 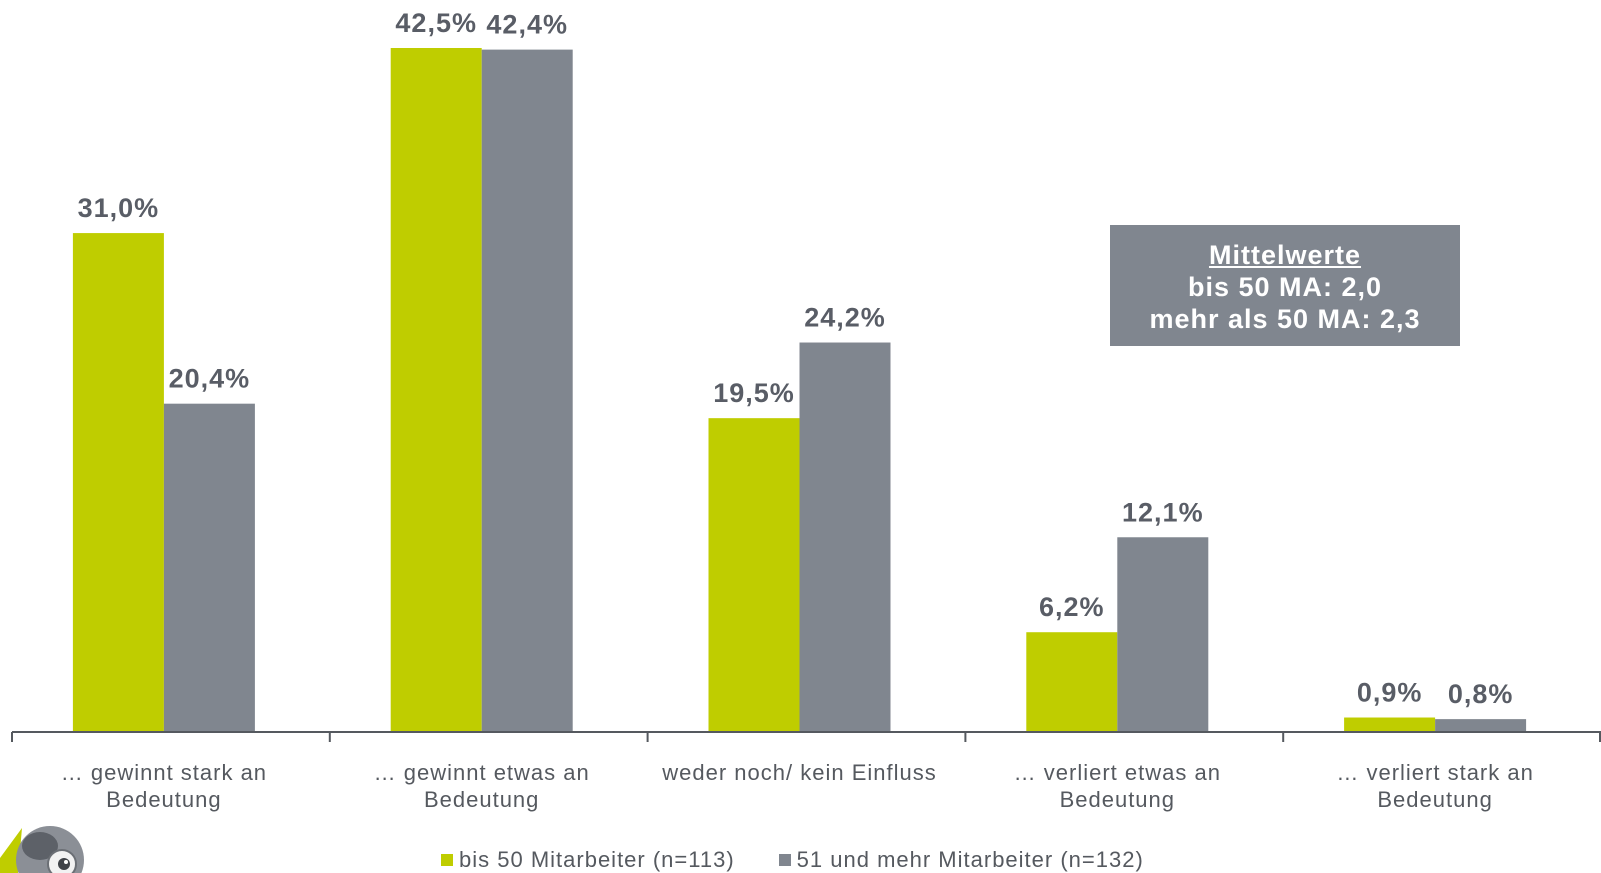 I want to click on legend-label-series-2: 51 und mehr Mitarbeiter (n=132), so click(x=970, y=859).